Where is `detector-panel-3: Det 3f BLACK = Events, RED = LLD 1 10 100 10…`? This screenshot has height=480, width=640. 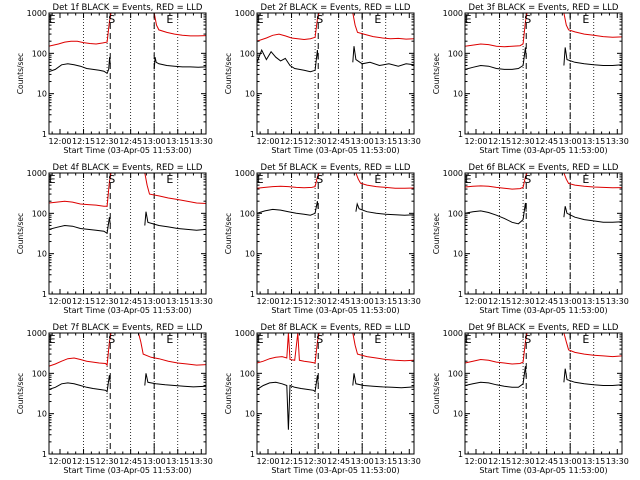
detector-panel-3: Det 3f BLACK = Events, RED = LLD 1 10 100 10… is located at coordinates (530, 79).